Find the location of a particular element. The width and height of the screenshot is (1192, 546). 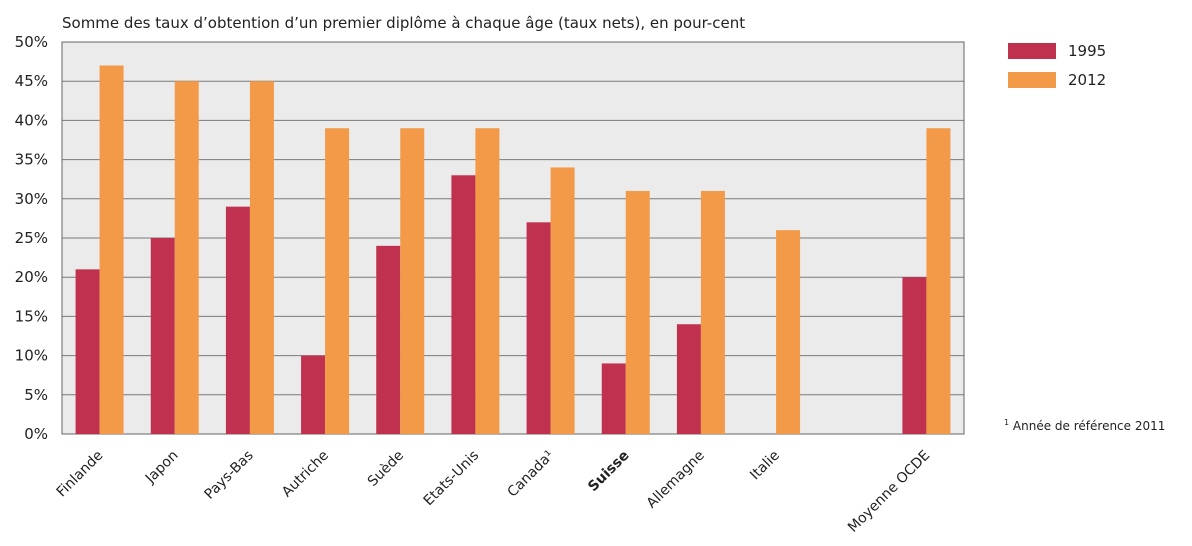

y-tick-label: 25% is located at coordinates (31, 238).